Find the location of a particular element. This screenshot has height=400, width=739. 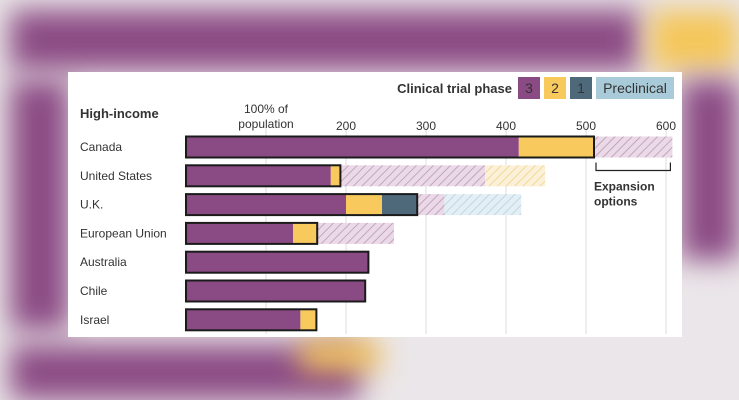

annotation-text: Expansion is located at coordinates (624, 187).